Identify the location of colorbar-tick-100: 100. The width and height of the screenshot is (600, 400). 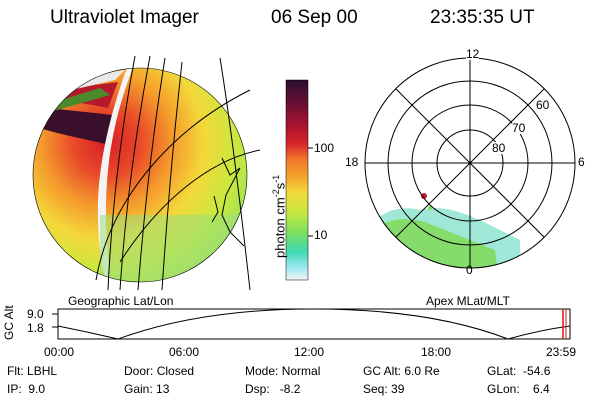
(324, 148).